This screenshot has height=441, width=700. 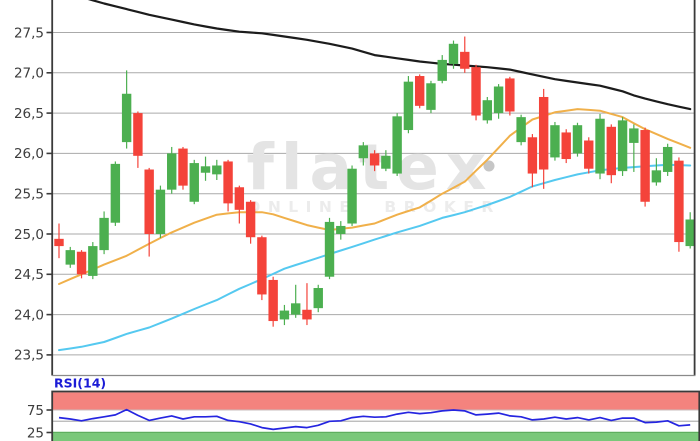 What do you see at coordinates (29, 275) in the screenshot?
I see `y-axis-label: 24,5` at bounding box center [29, 275].